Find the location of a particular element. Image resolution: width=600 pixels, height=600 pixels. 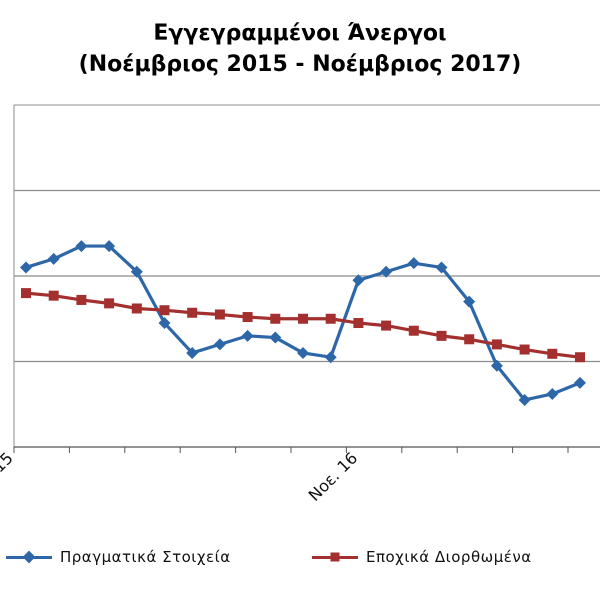

legend-swatch-seasonal is located at coordinates (335, 557).